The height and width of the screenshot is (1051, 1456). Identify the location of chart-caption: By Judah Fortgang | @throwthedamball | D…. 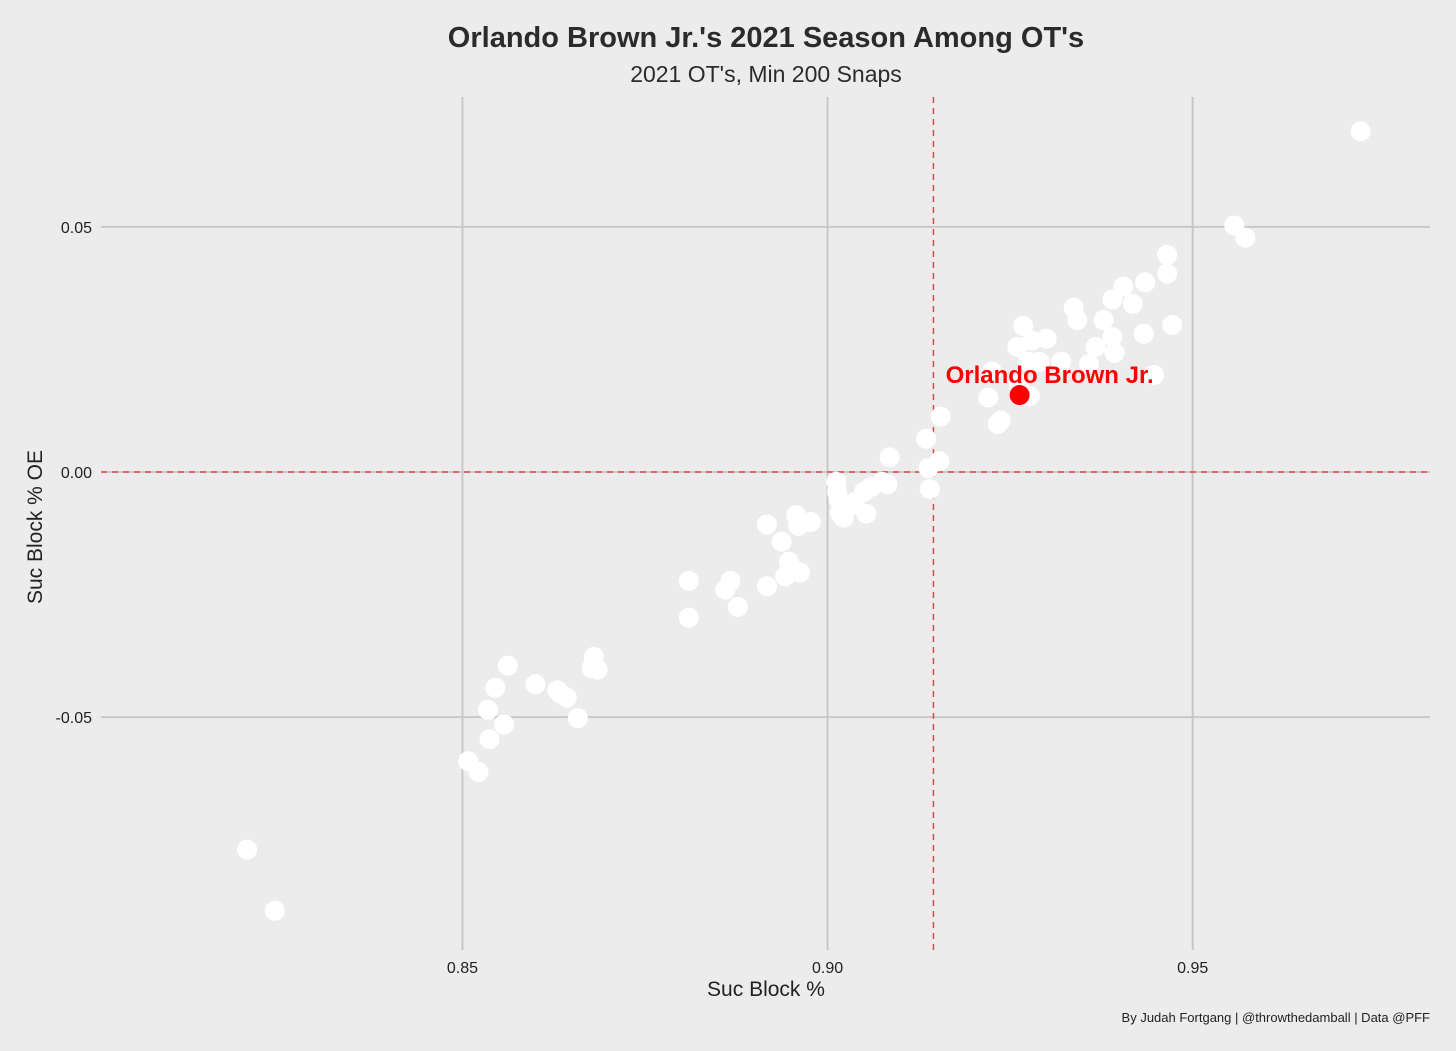
(1276, 1017).